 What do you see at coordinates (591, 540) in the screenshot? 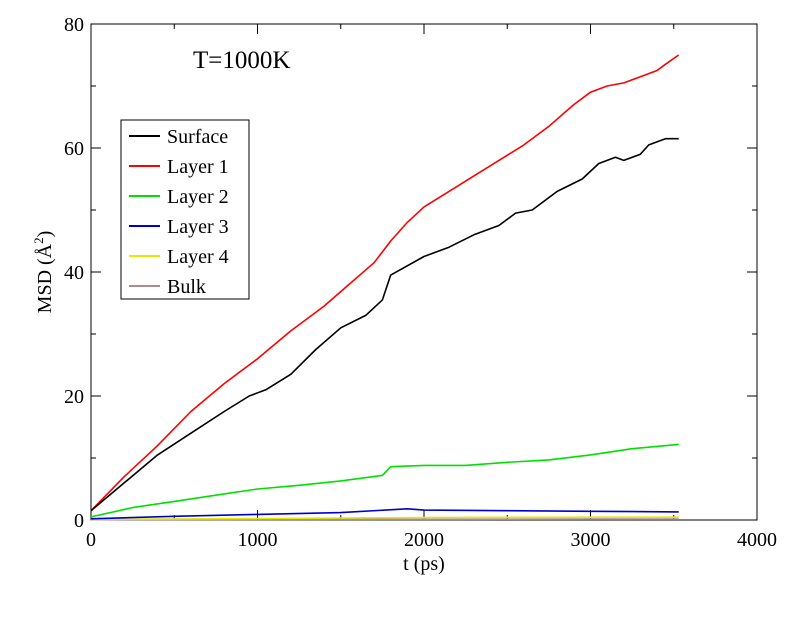
I see `x-tick-label: 3000` at bounding box center [591, 540].